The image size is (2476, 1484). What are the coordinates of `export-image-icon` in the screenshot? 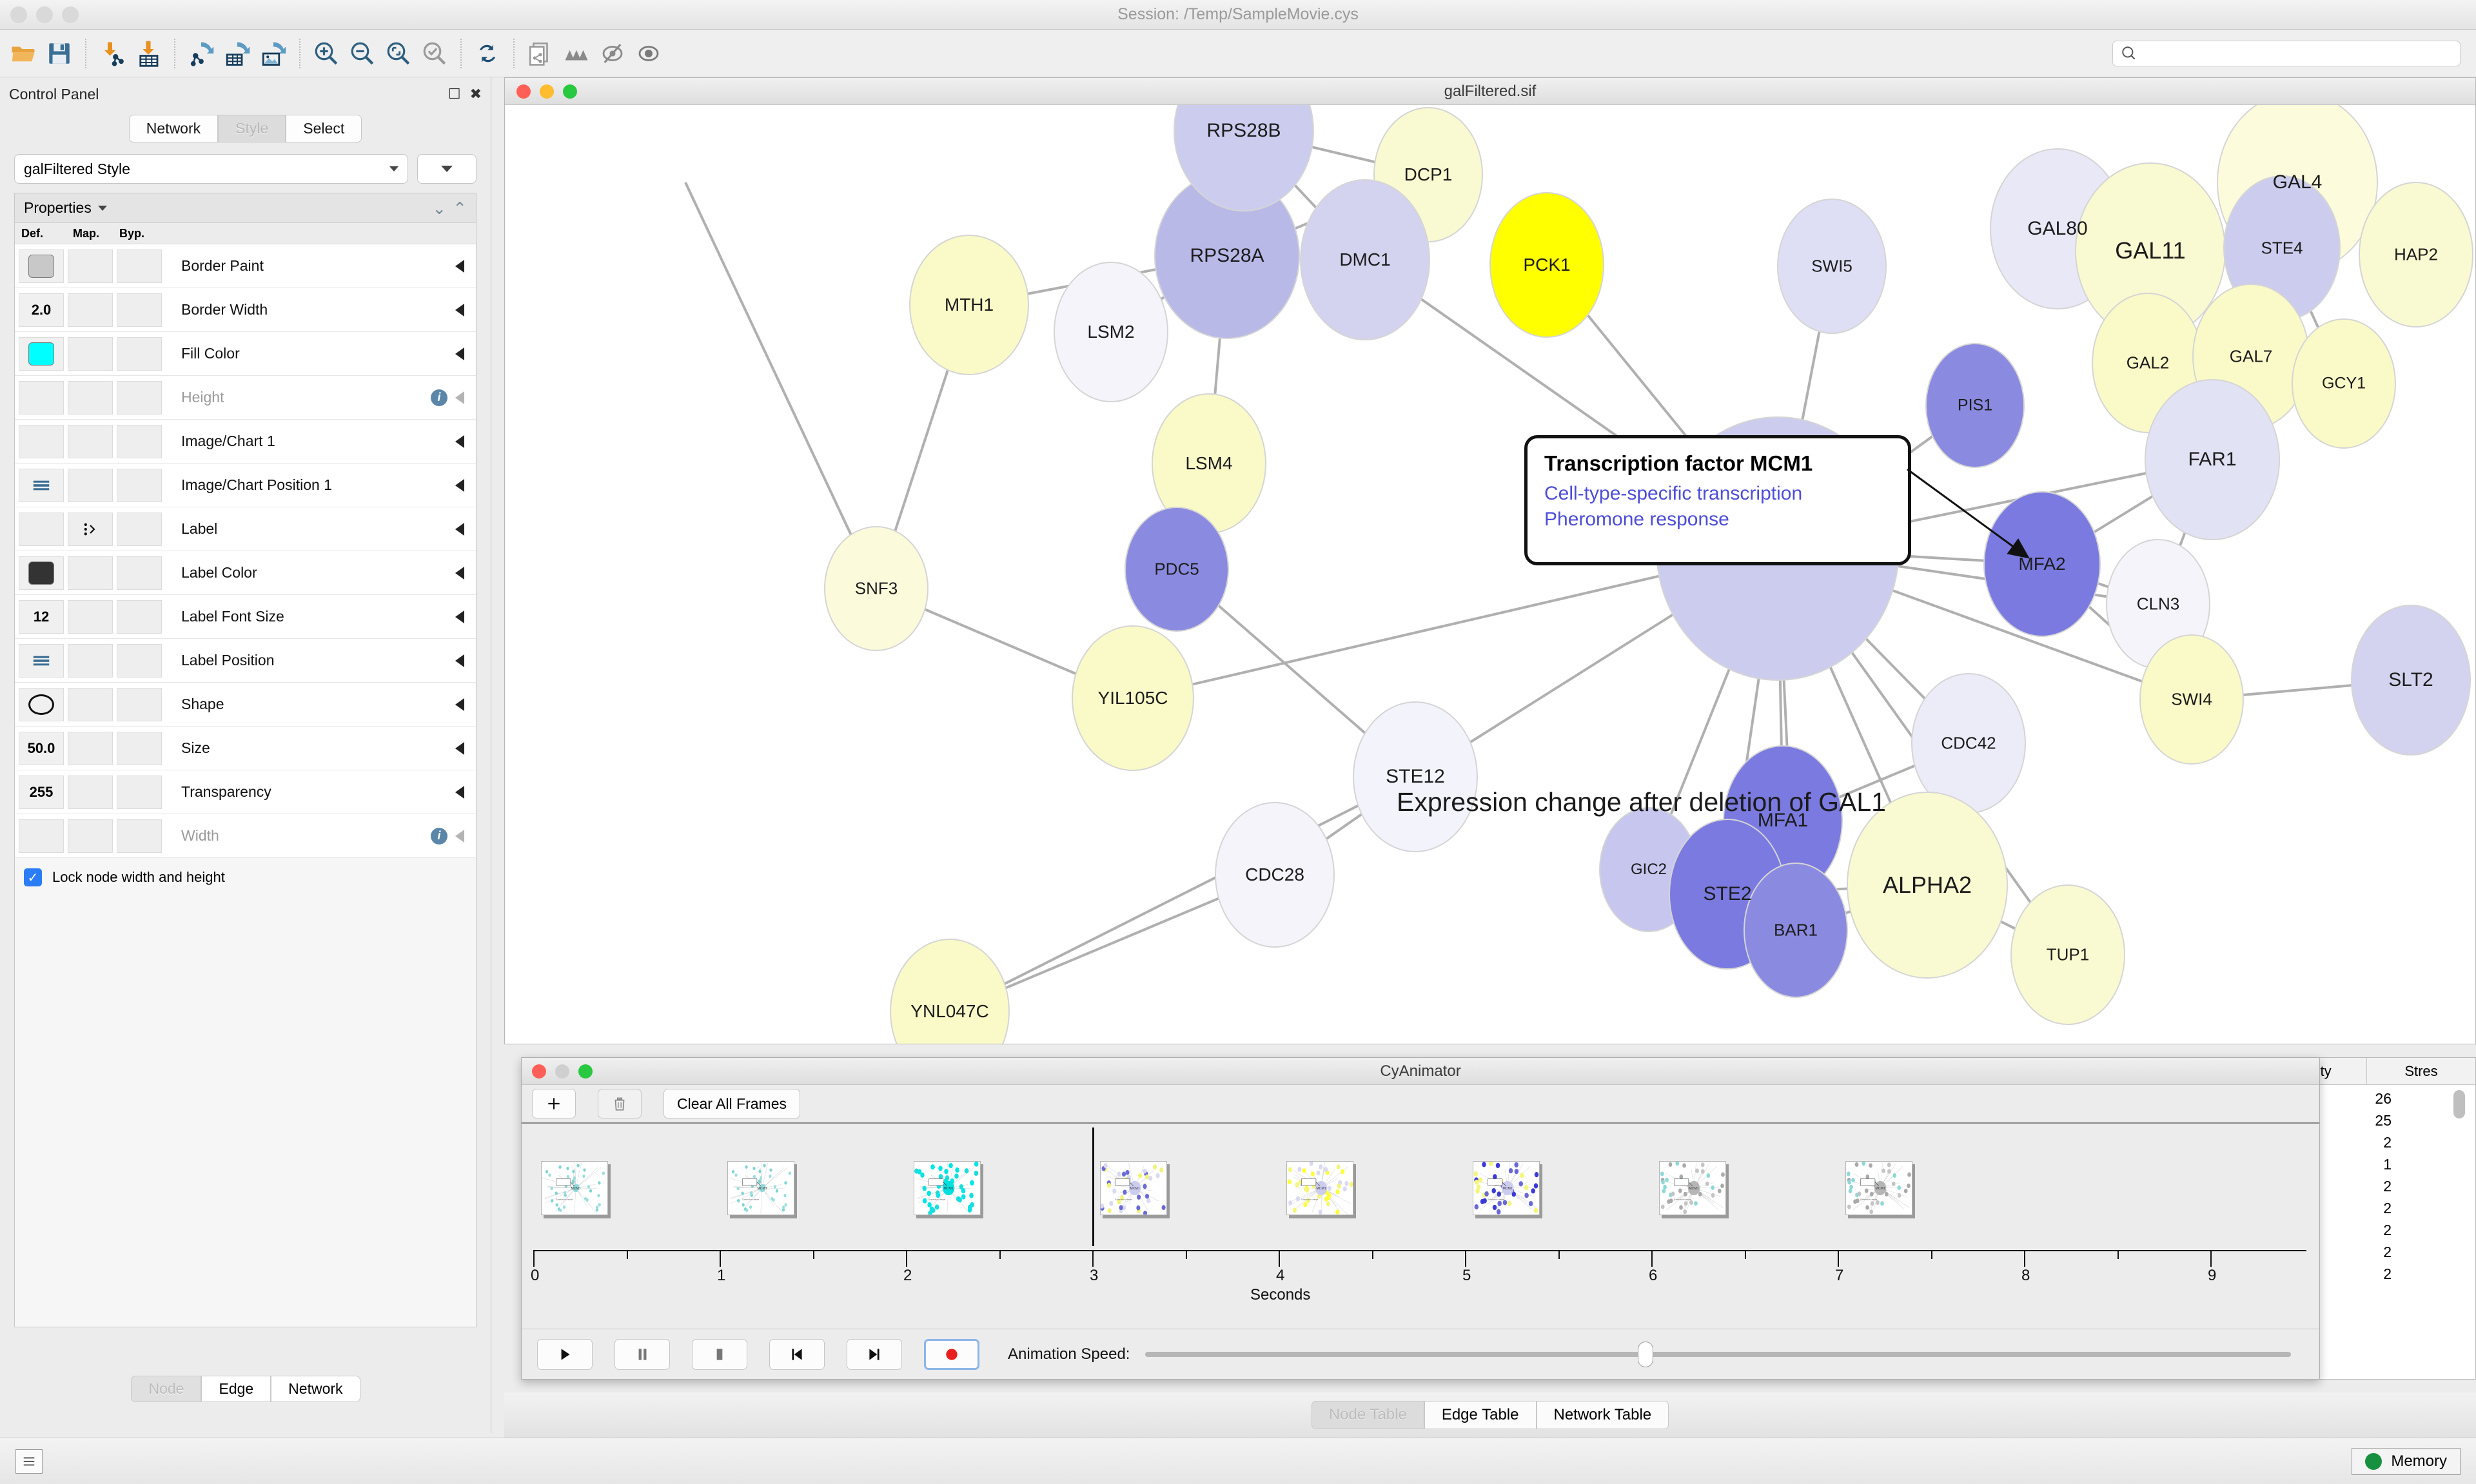 It's located at (273, 53).